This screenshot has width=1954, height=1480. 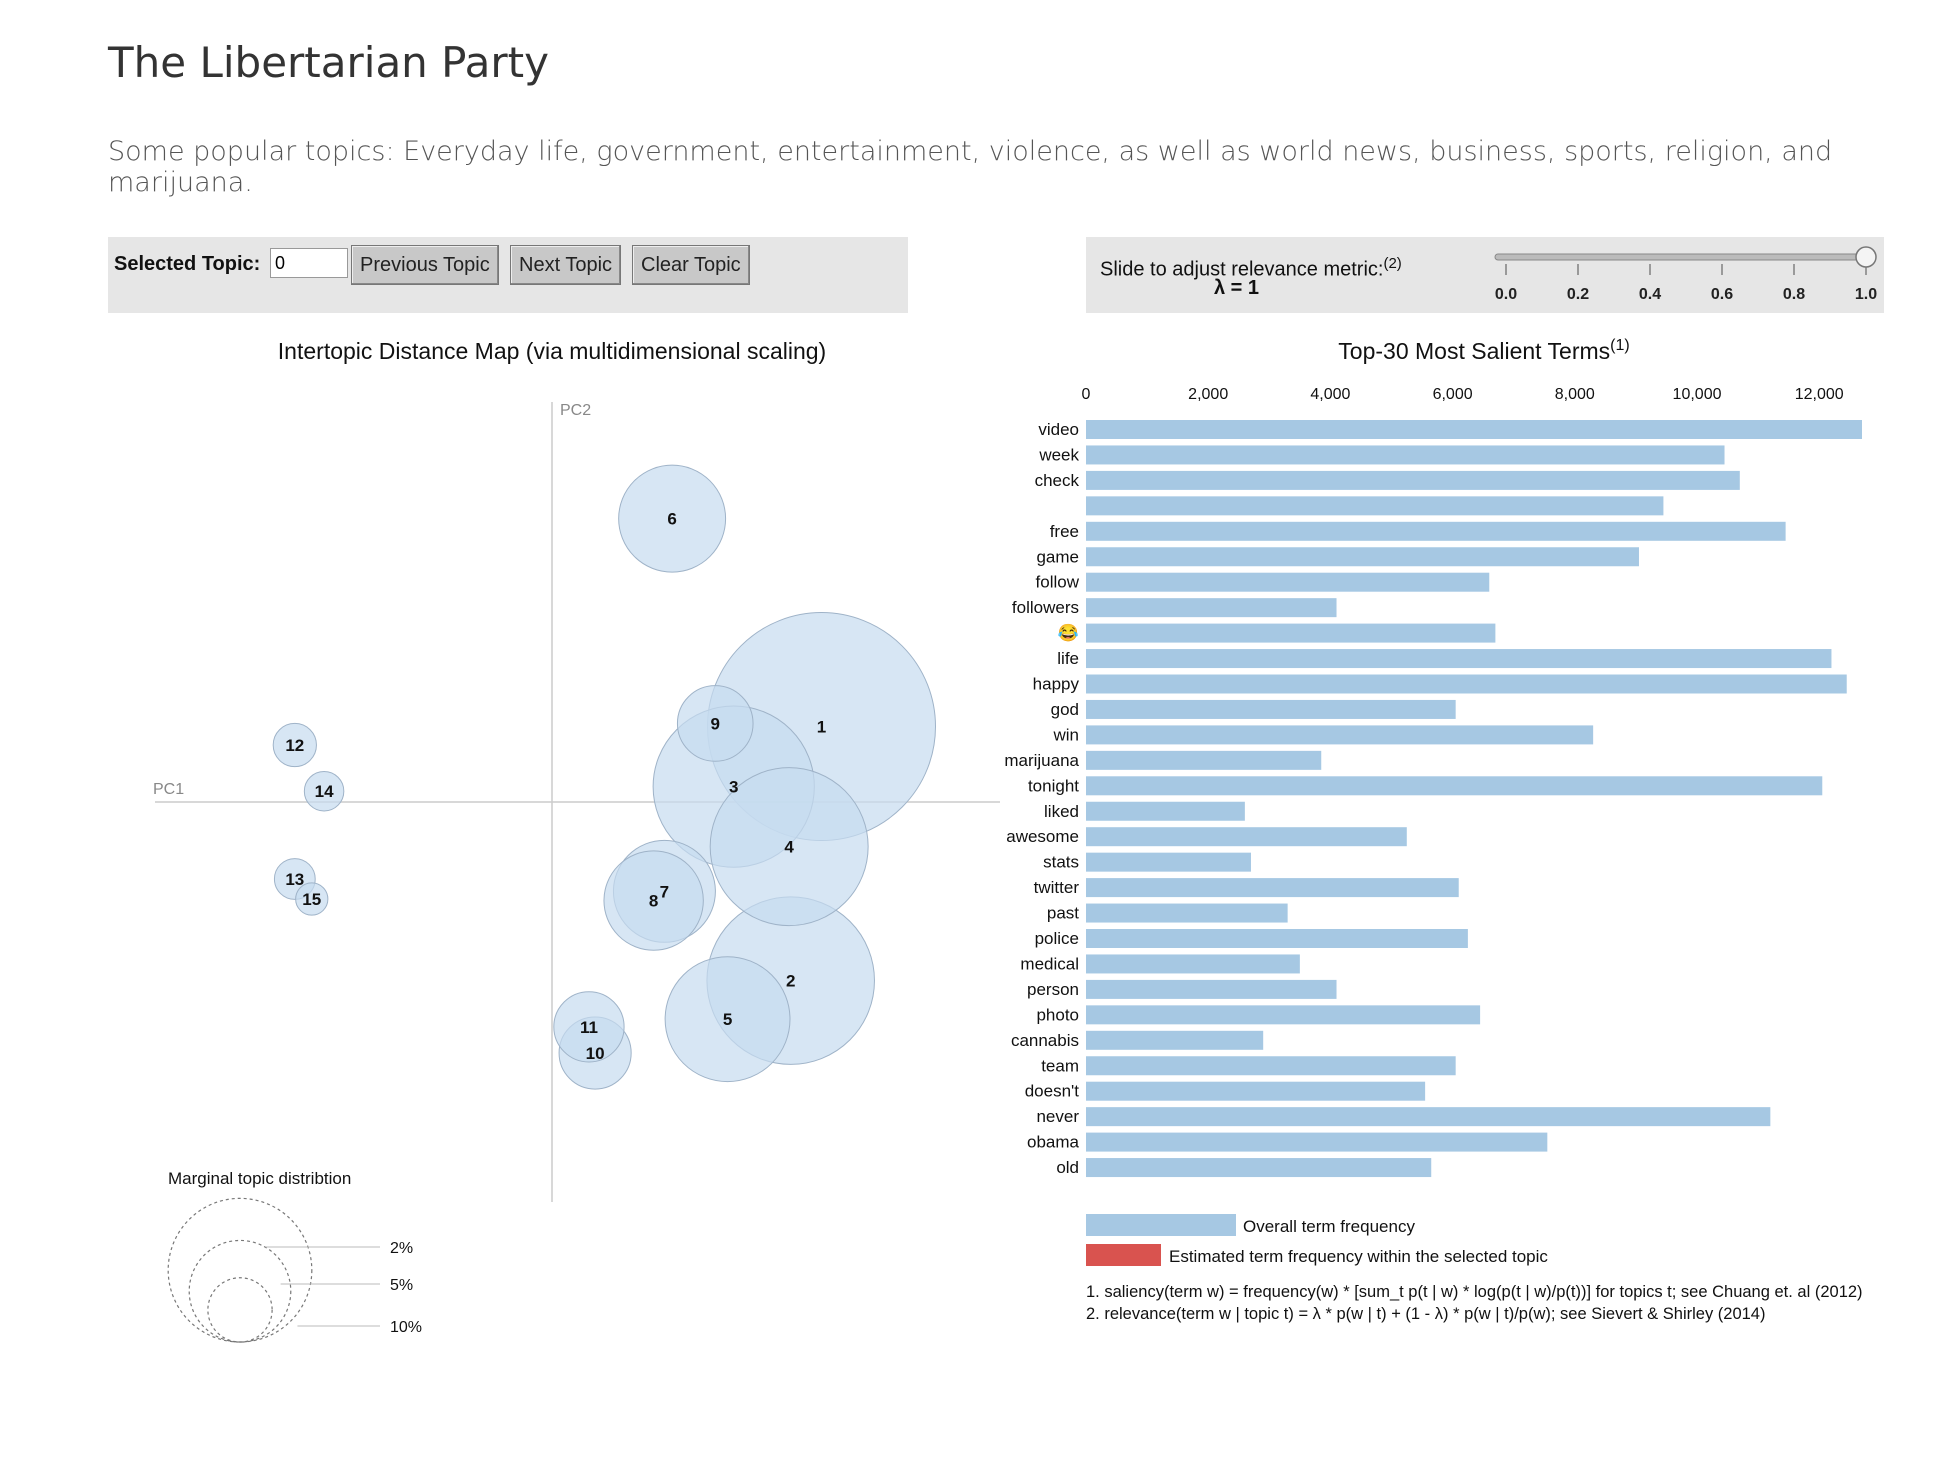 I want to click on x-tick-label: 0, so click(x=1086, y=394).